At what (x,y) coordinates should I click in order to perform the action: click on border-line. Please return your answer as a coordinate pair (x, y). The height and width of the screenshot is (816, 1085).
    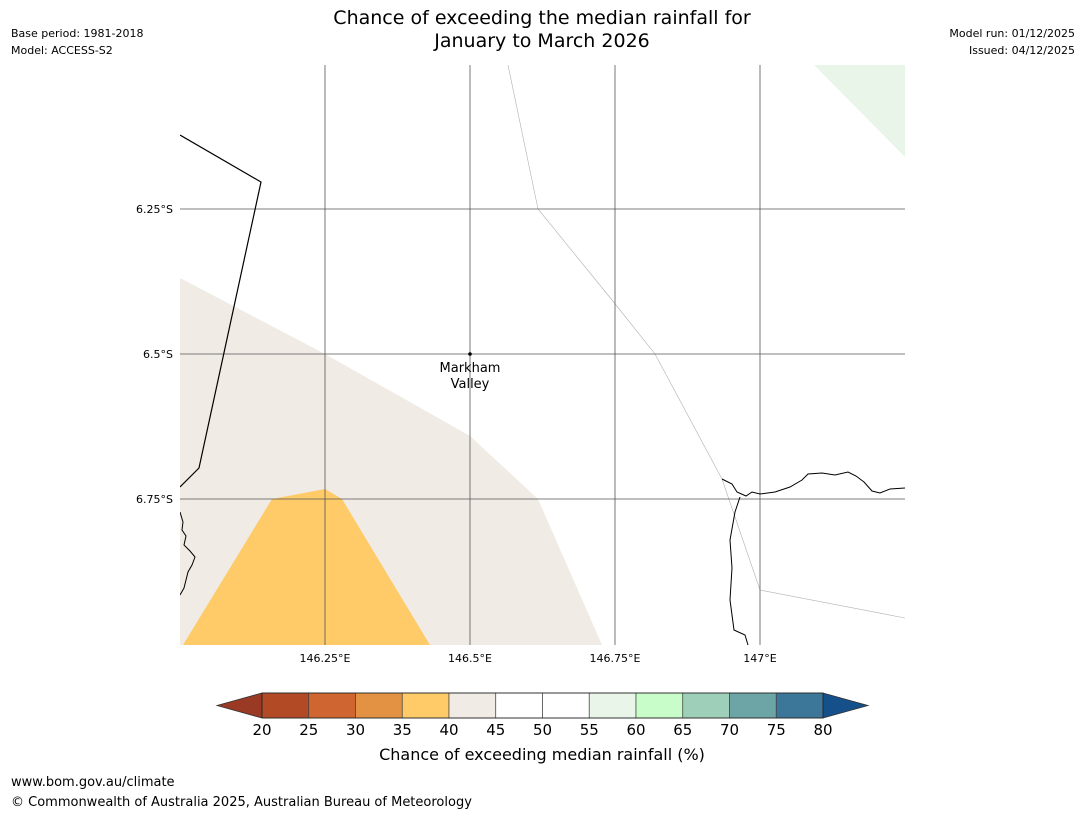
    Looking at the image, I should click on (221, 311).